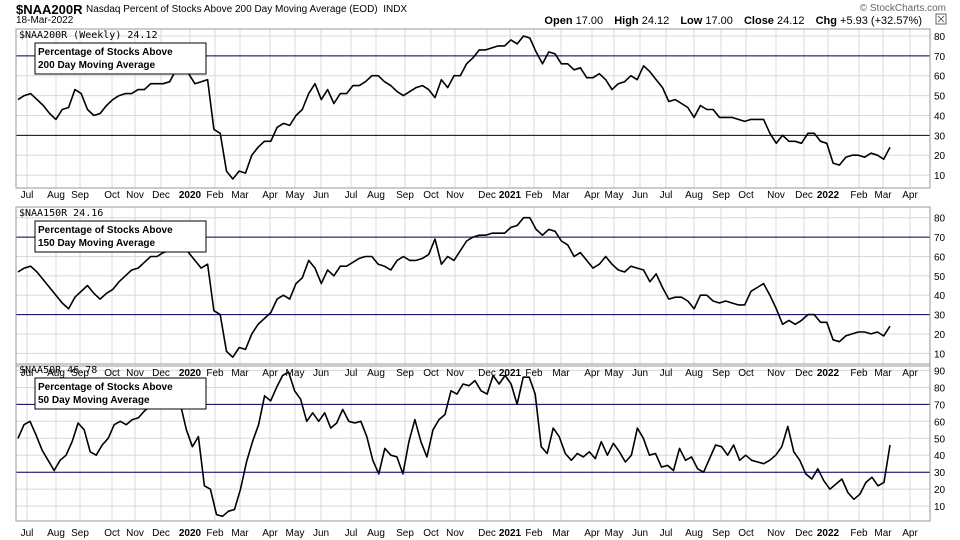  What do you see at coordinates (45, 20) in the screenshot?
I see `chart-date: 18-Mar-2022` at bounding box center [45, 20].